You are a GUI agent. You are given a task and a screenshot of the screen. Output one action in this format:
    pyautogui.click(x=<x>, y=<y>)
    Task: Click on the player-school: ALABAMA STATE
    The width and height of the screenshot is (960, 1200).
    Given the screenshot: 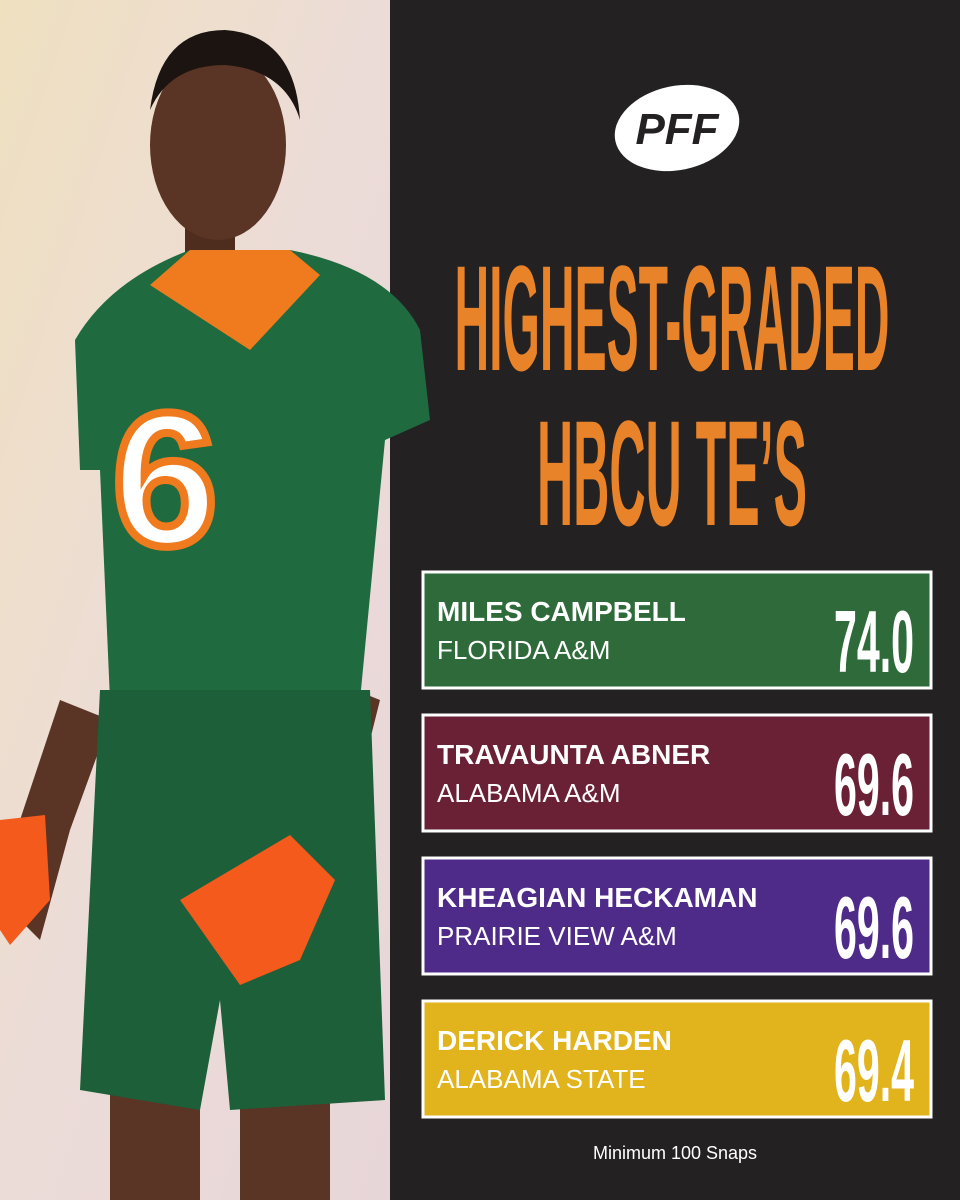 What is the action you would take?
    pyautogui.click(x=541, y=1079)
    